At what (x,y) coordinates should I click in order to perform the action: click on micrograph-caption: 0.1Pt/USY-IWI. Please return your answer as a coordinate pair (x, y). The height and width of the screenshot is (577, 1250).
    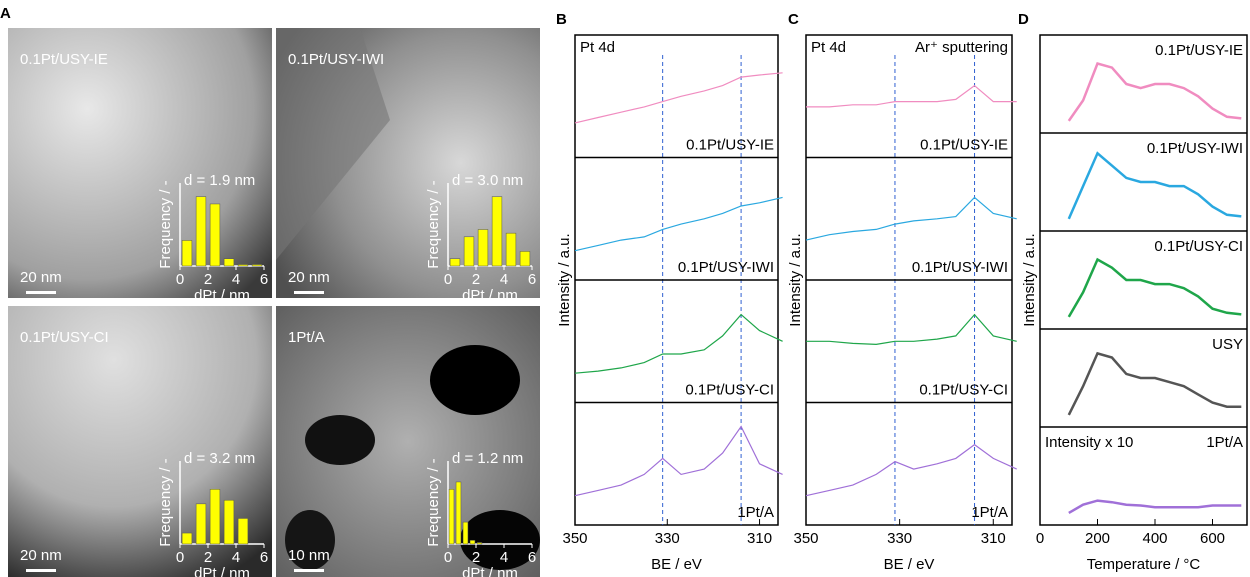
    Looking at the image, I should click on (336, 59).